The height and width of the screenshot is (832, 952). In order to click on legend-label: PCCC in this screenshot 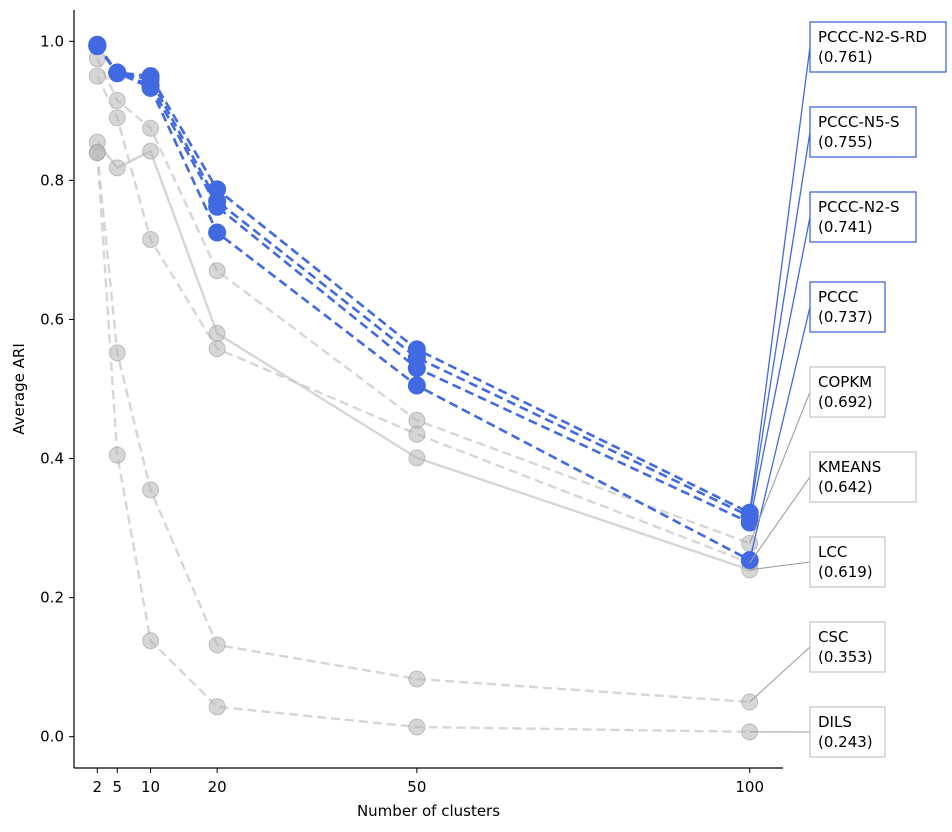, I will do `click(838, 297)`.